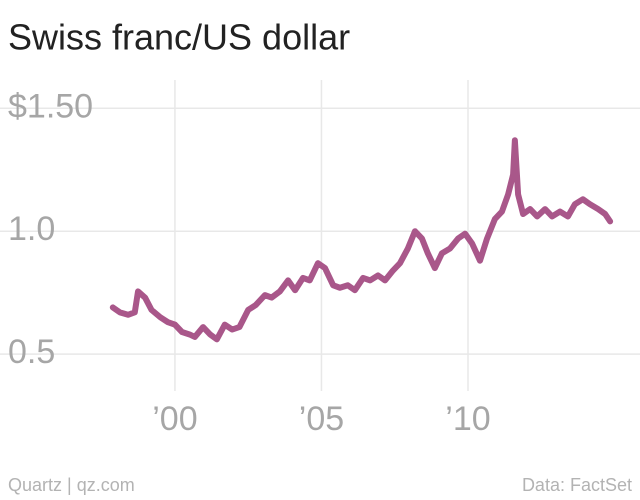 The width and height of the screenshot is (640, 500). I want to click on y-tick-label: $1.50, so click(50, 106).